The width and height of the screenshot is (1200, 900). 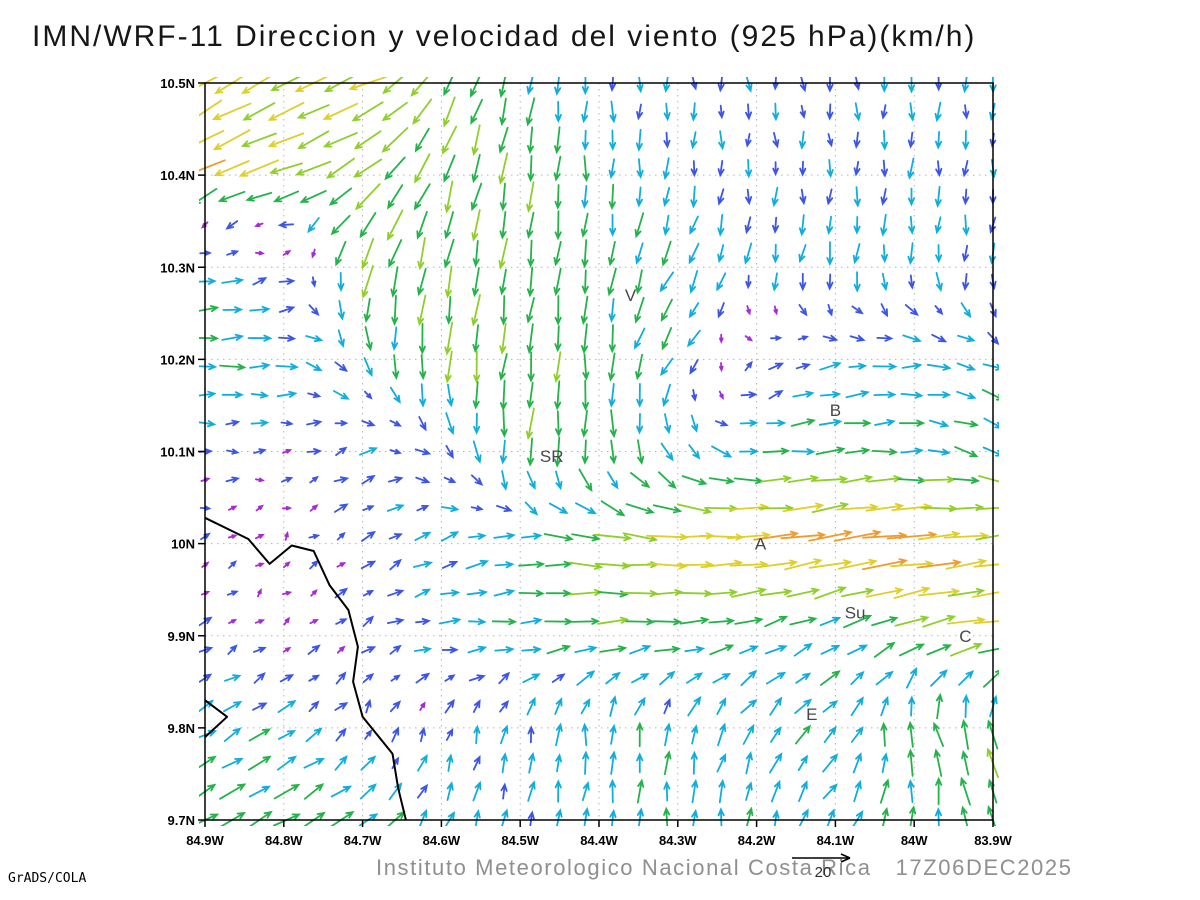 What do you see at coordinates (183, 544) in the screenshot?
I see `y-tick-label: 10N` at bounding box center [183, 544].